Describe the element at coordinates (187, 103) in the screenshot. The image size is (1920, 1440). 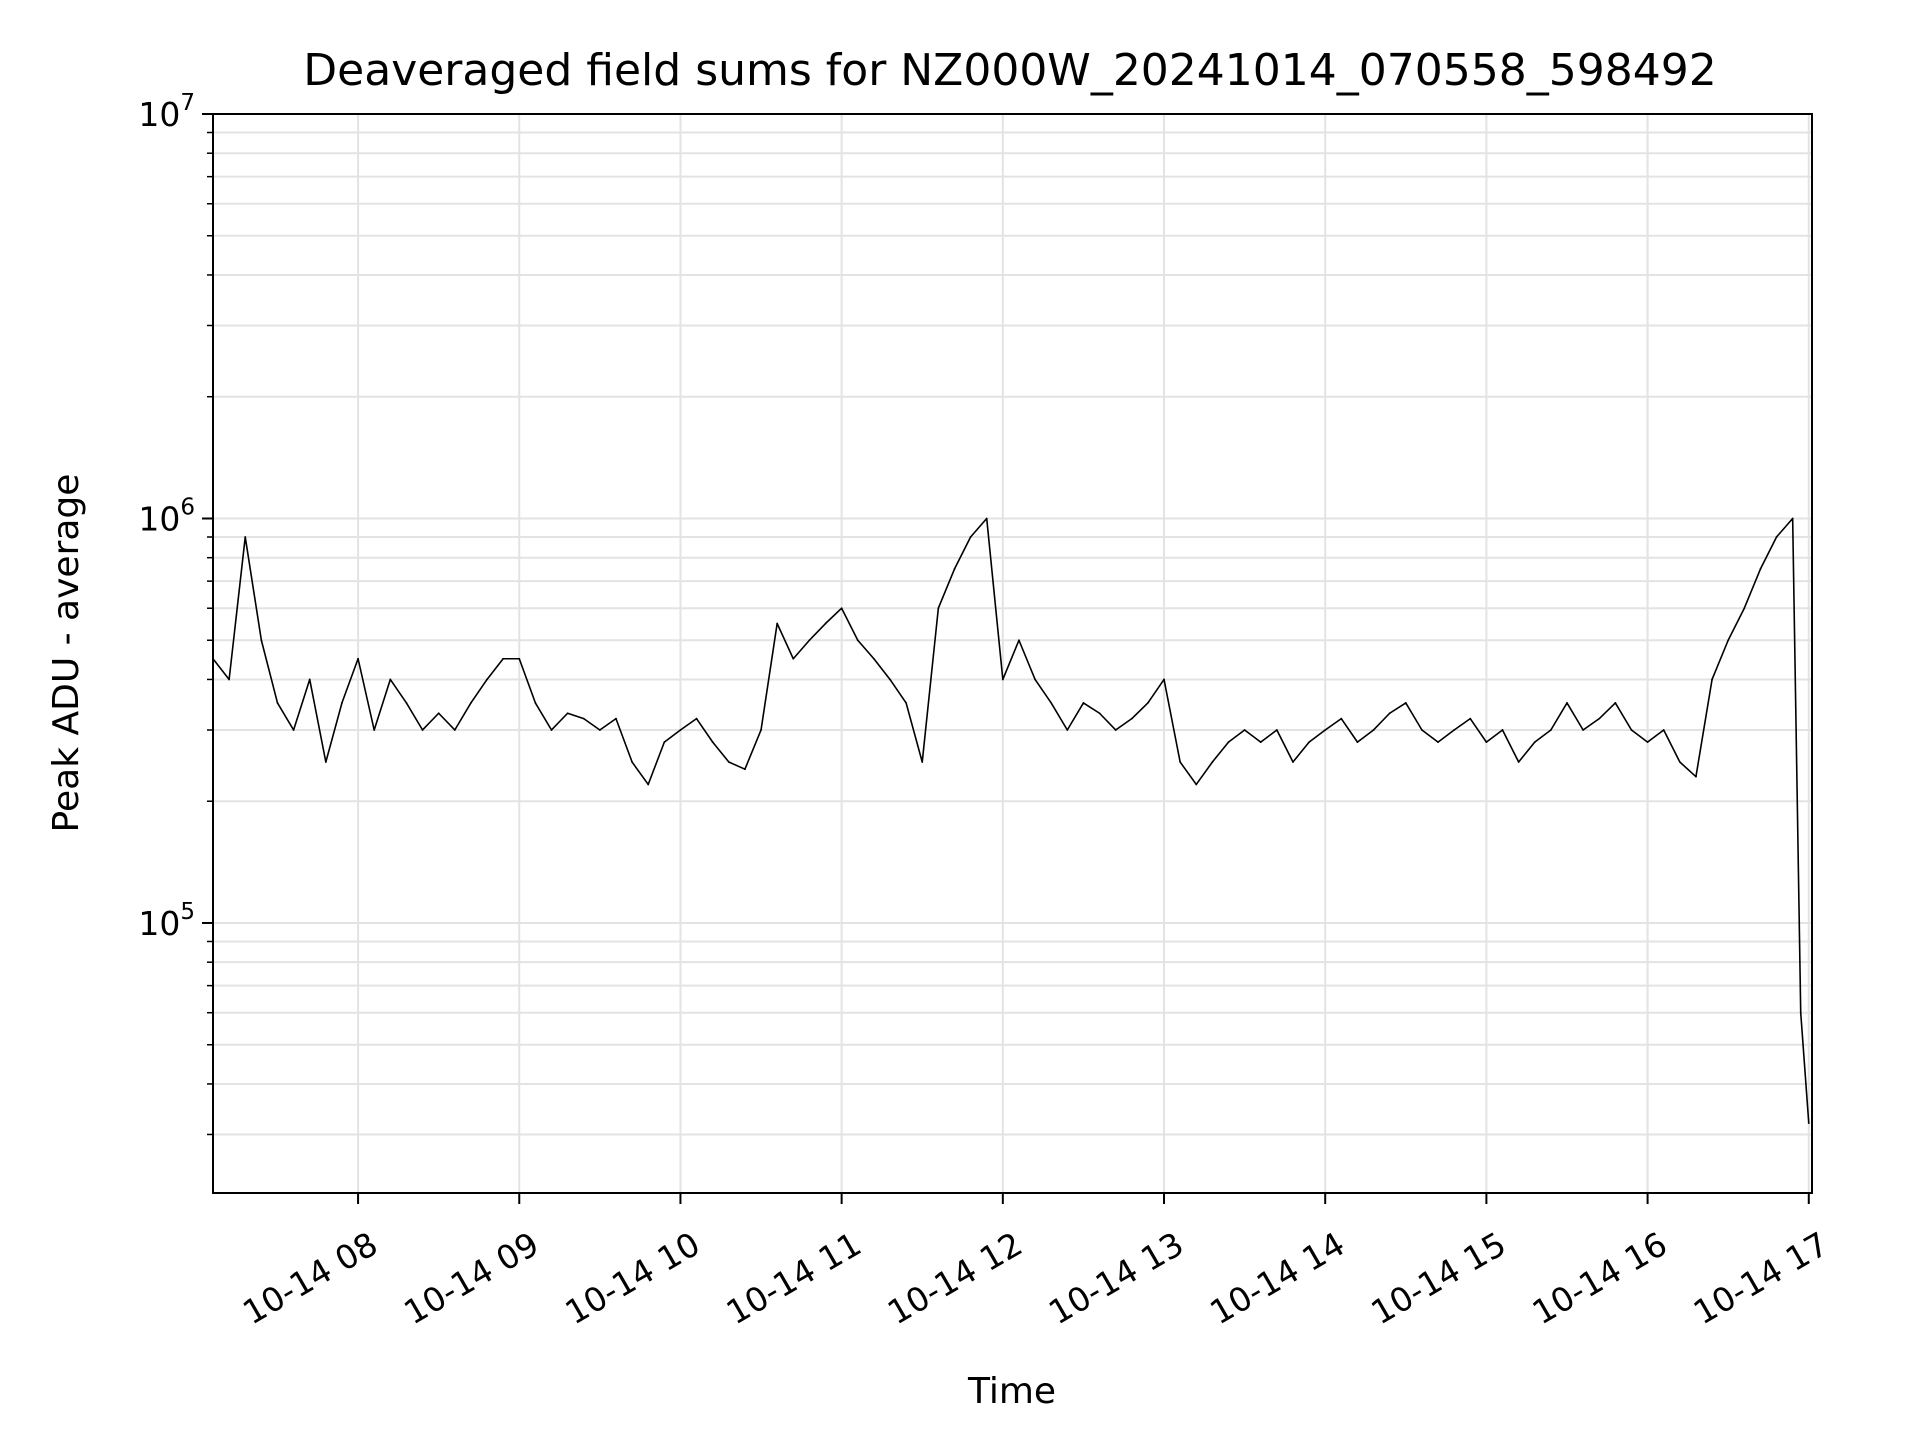
I see `y-tick-exponent: 7` at that location.